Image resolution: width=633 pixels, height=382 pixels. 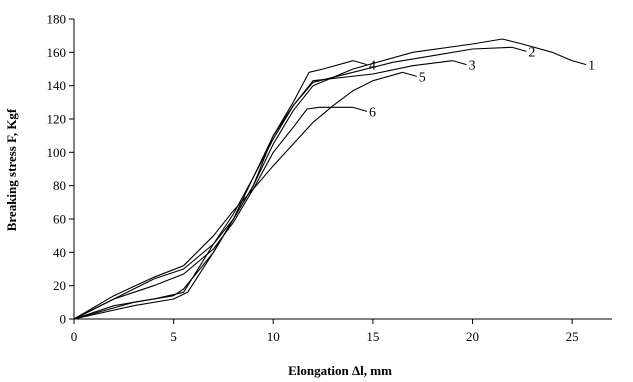 What do you see at coordinates (591, 66) in the screenshot?
I see `series-label-1: 1` at bounding box center [591, 66].